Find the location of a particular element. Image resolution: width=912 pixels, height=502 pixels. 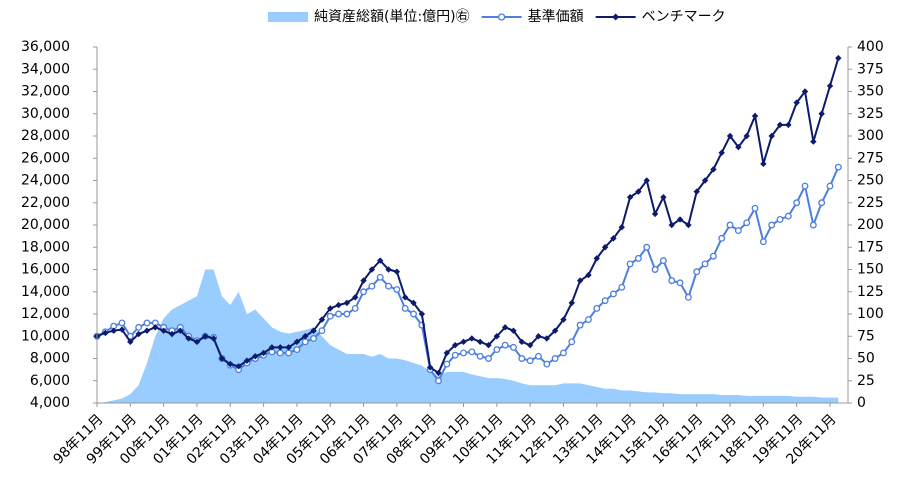

y2-tick-label: 175 is located at coordinates (870, 247).